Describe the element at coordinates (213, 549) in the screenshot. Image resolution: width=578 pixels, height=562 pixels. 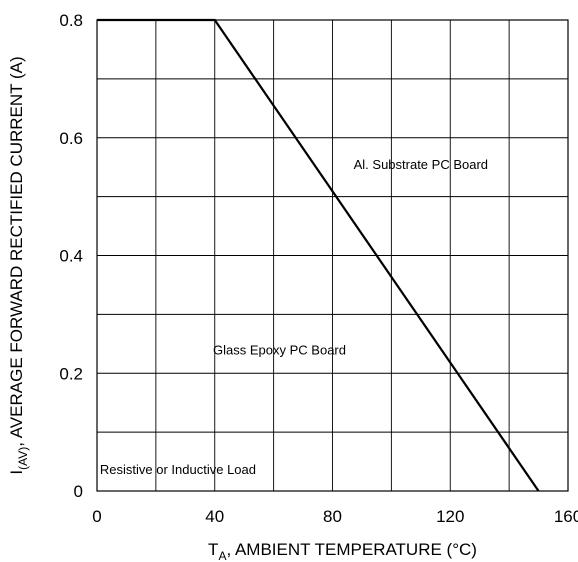
I see `x-axis-title-main: T` at that location.